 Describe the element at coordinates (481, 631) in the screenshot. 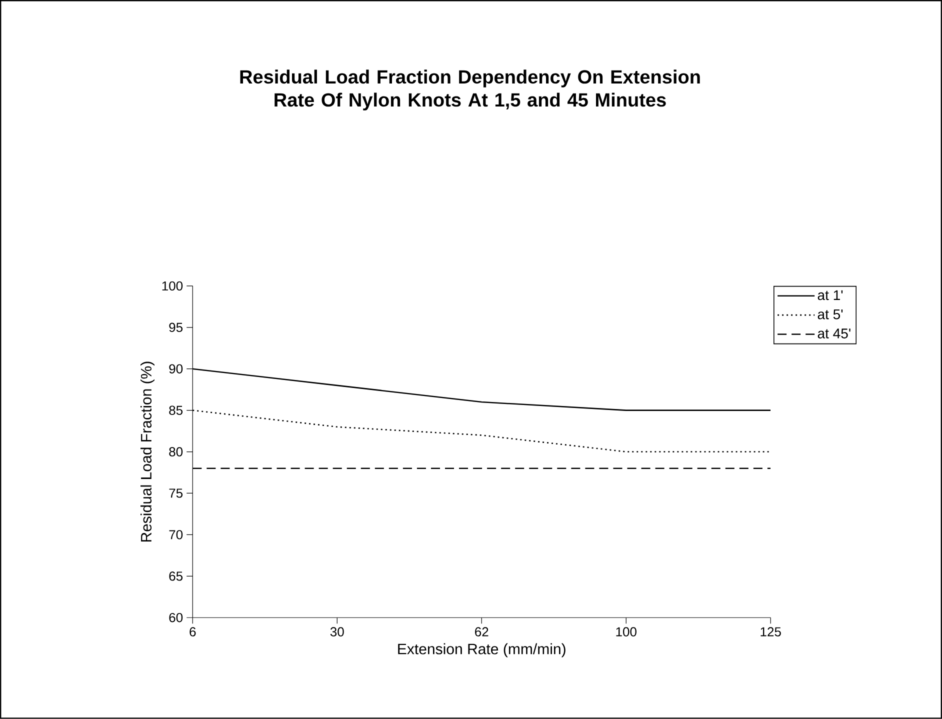

I see `x-tick-label: 62` at that location.